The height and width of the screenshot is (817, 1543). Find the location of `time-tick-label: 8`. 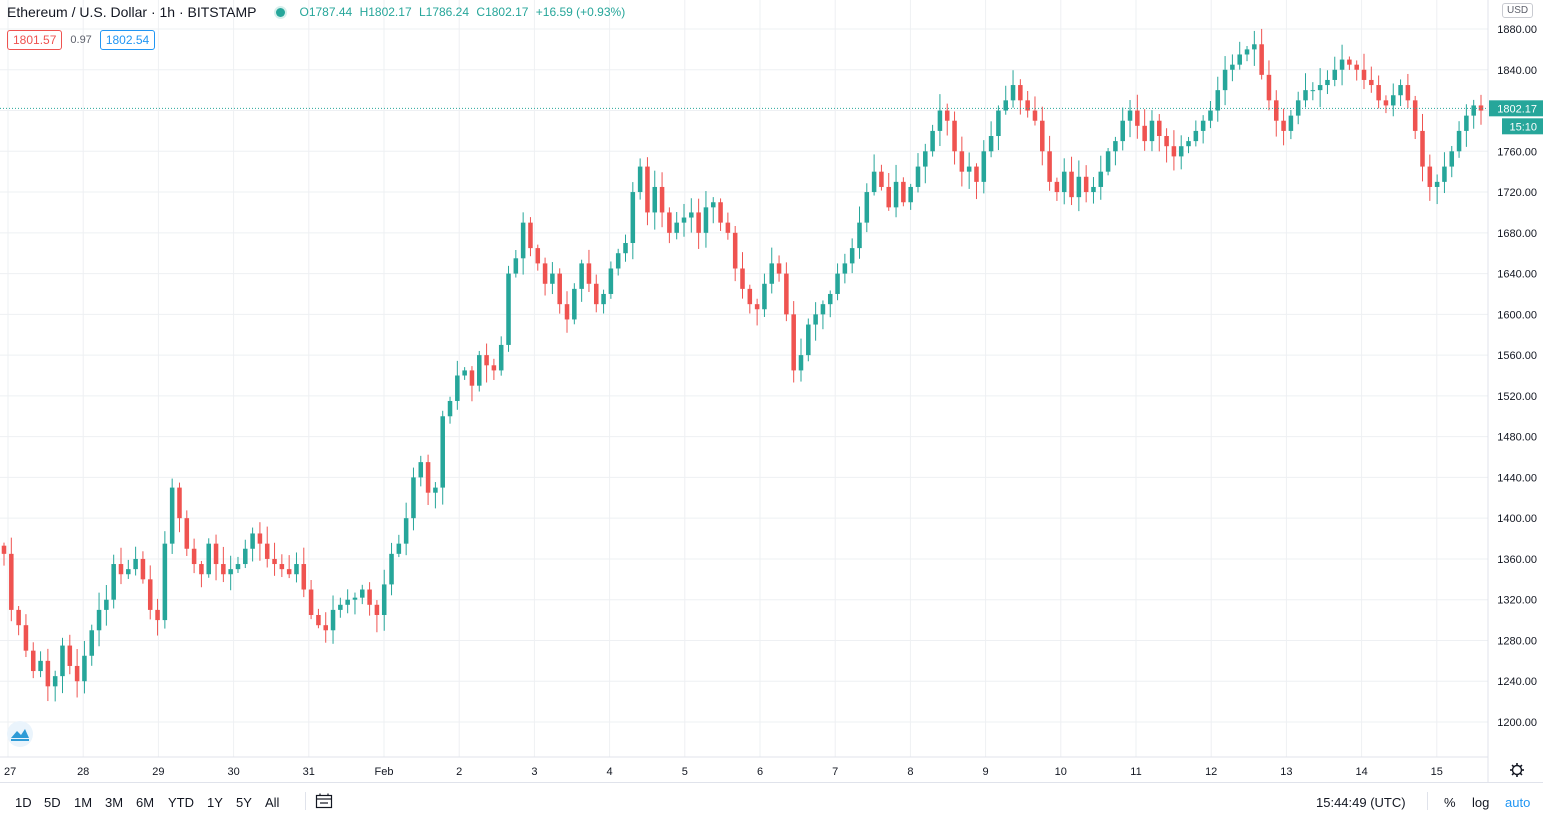

time-tick-label: 8 is located at coordinates (910, 772).